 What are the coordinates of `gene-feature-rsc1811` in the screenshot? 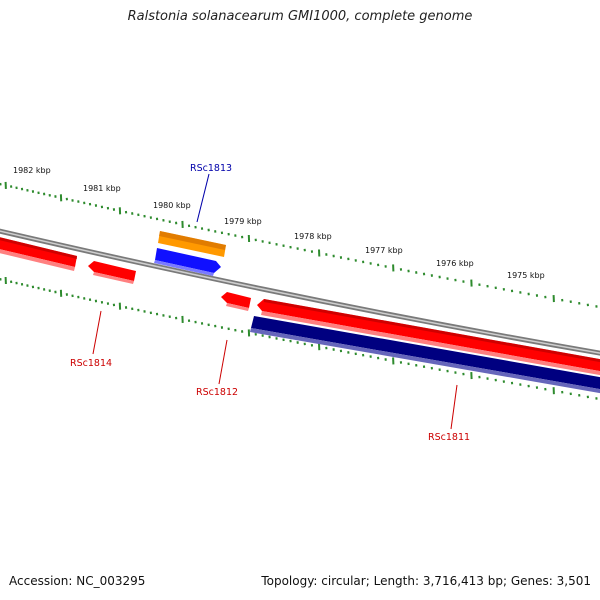 It's located at (428, 337).